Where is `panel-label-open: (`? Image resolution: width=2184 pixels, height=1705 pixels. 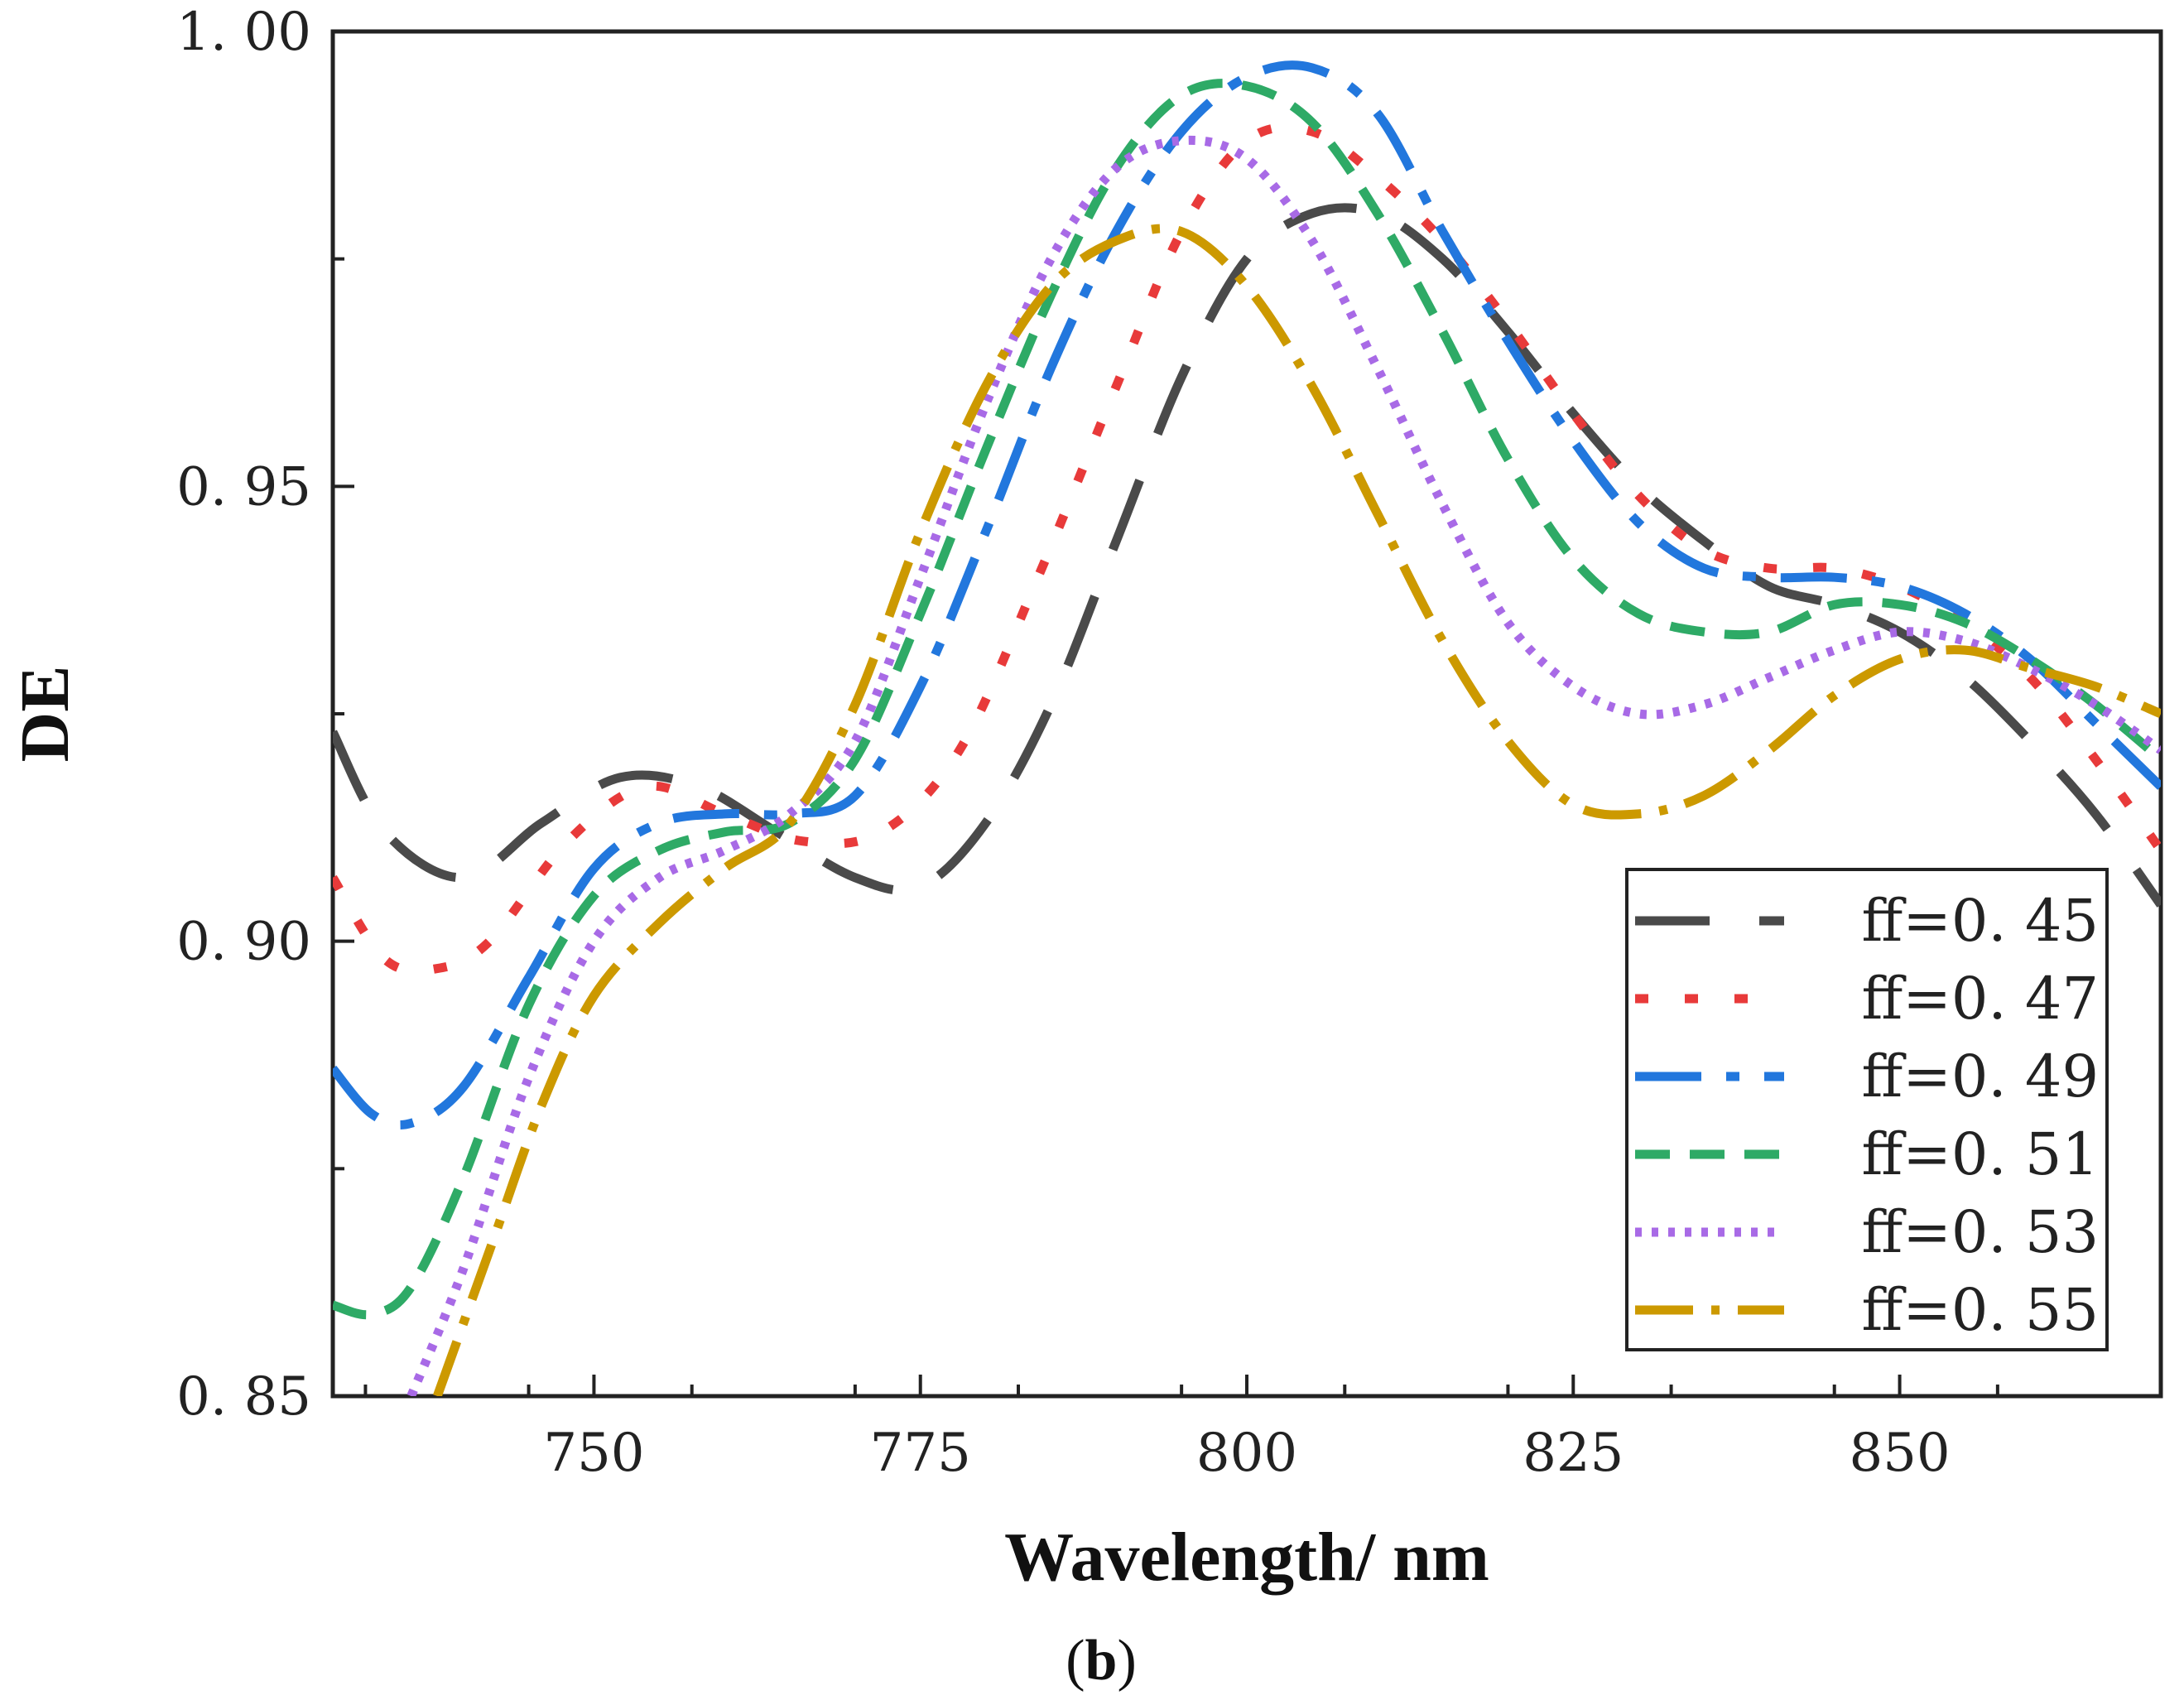
panel-label-open: ( is located at coordinates (1075, 1661).